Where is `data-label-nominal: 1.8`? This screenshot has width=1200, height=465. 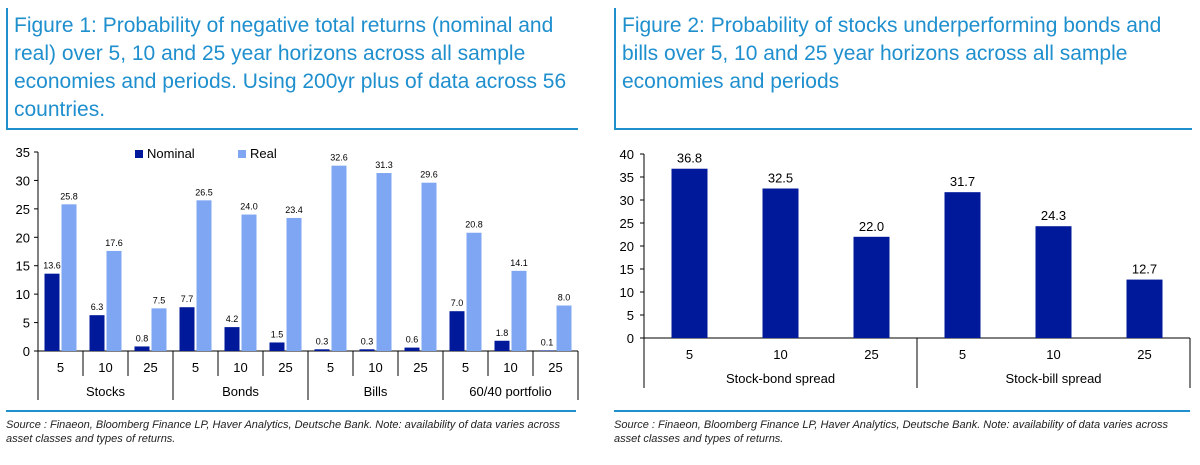 data-label-nominal: 1.8 is located at coordinates (502, 333).